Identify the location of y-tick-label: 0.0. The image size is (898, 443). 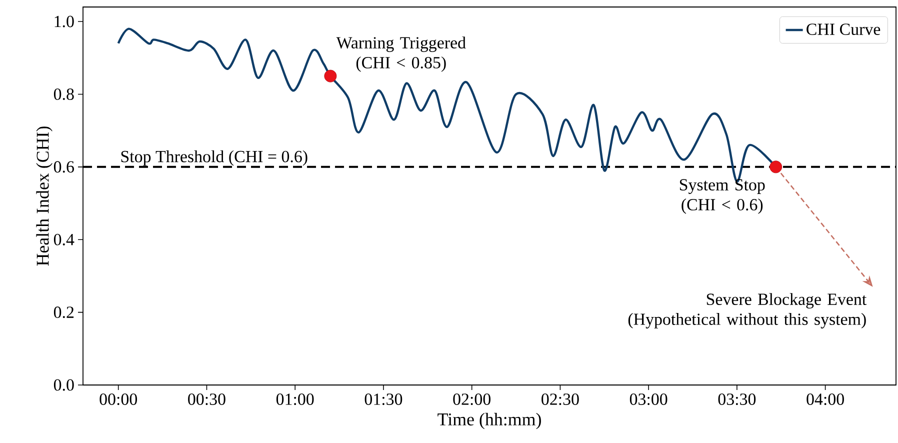
(64, 385).